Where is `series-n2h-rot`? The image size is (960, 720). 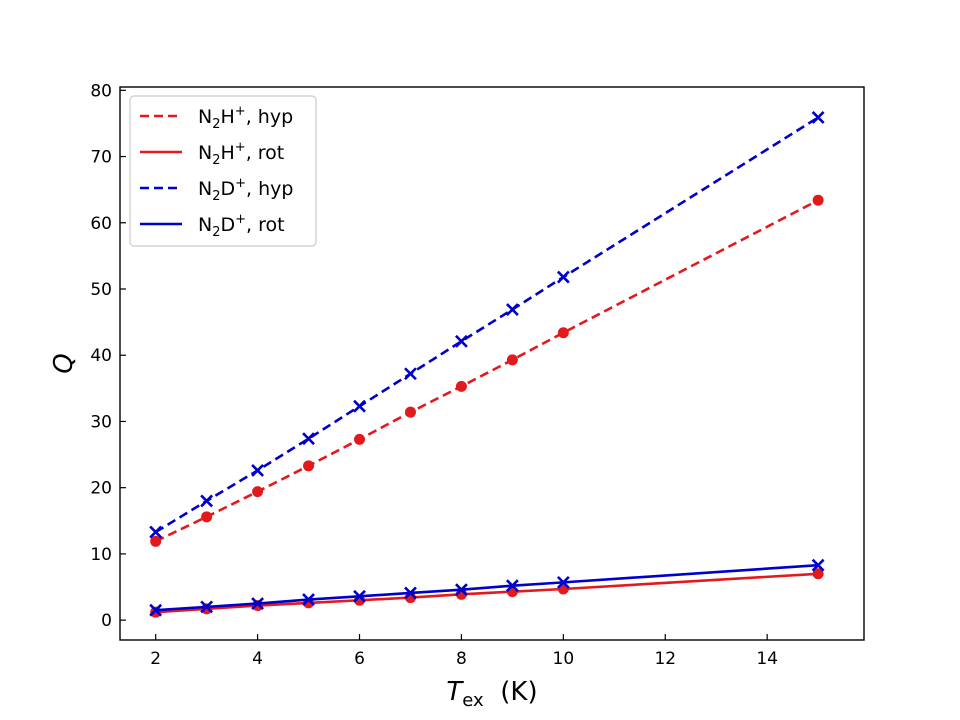
series-n2h-rot is located at coordinates (487, 593).